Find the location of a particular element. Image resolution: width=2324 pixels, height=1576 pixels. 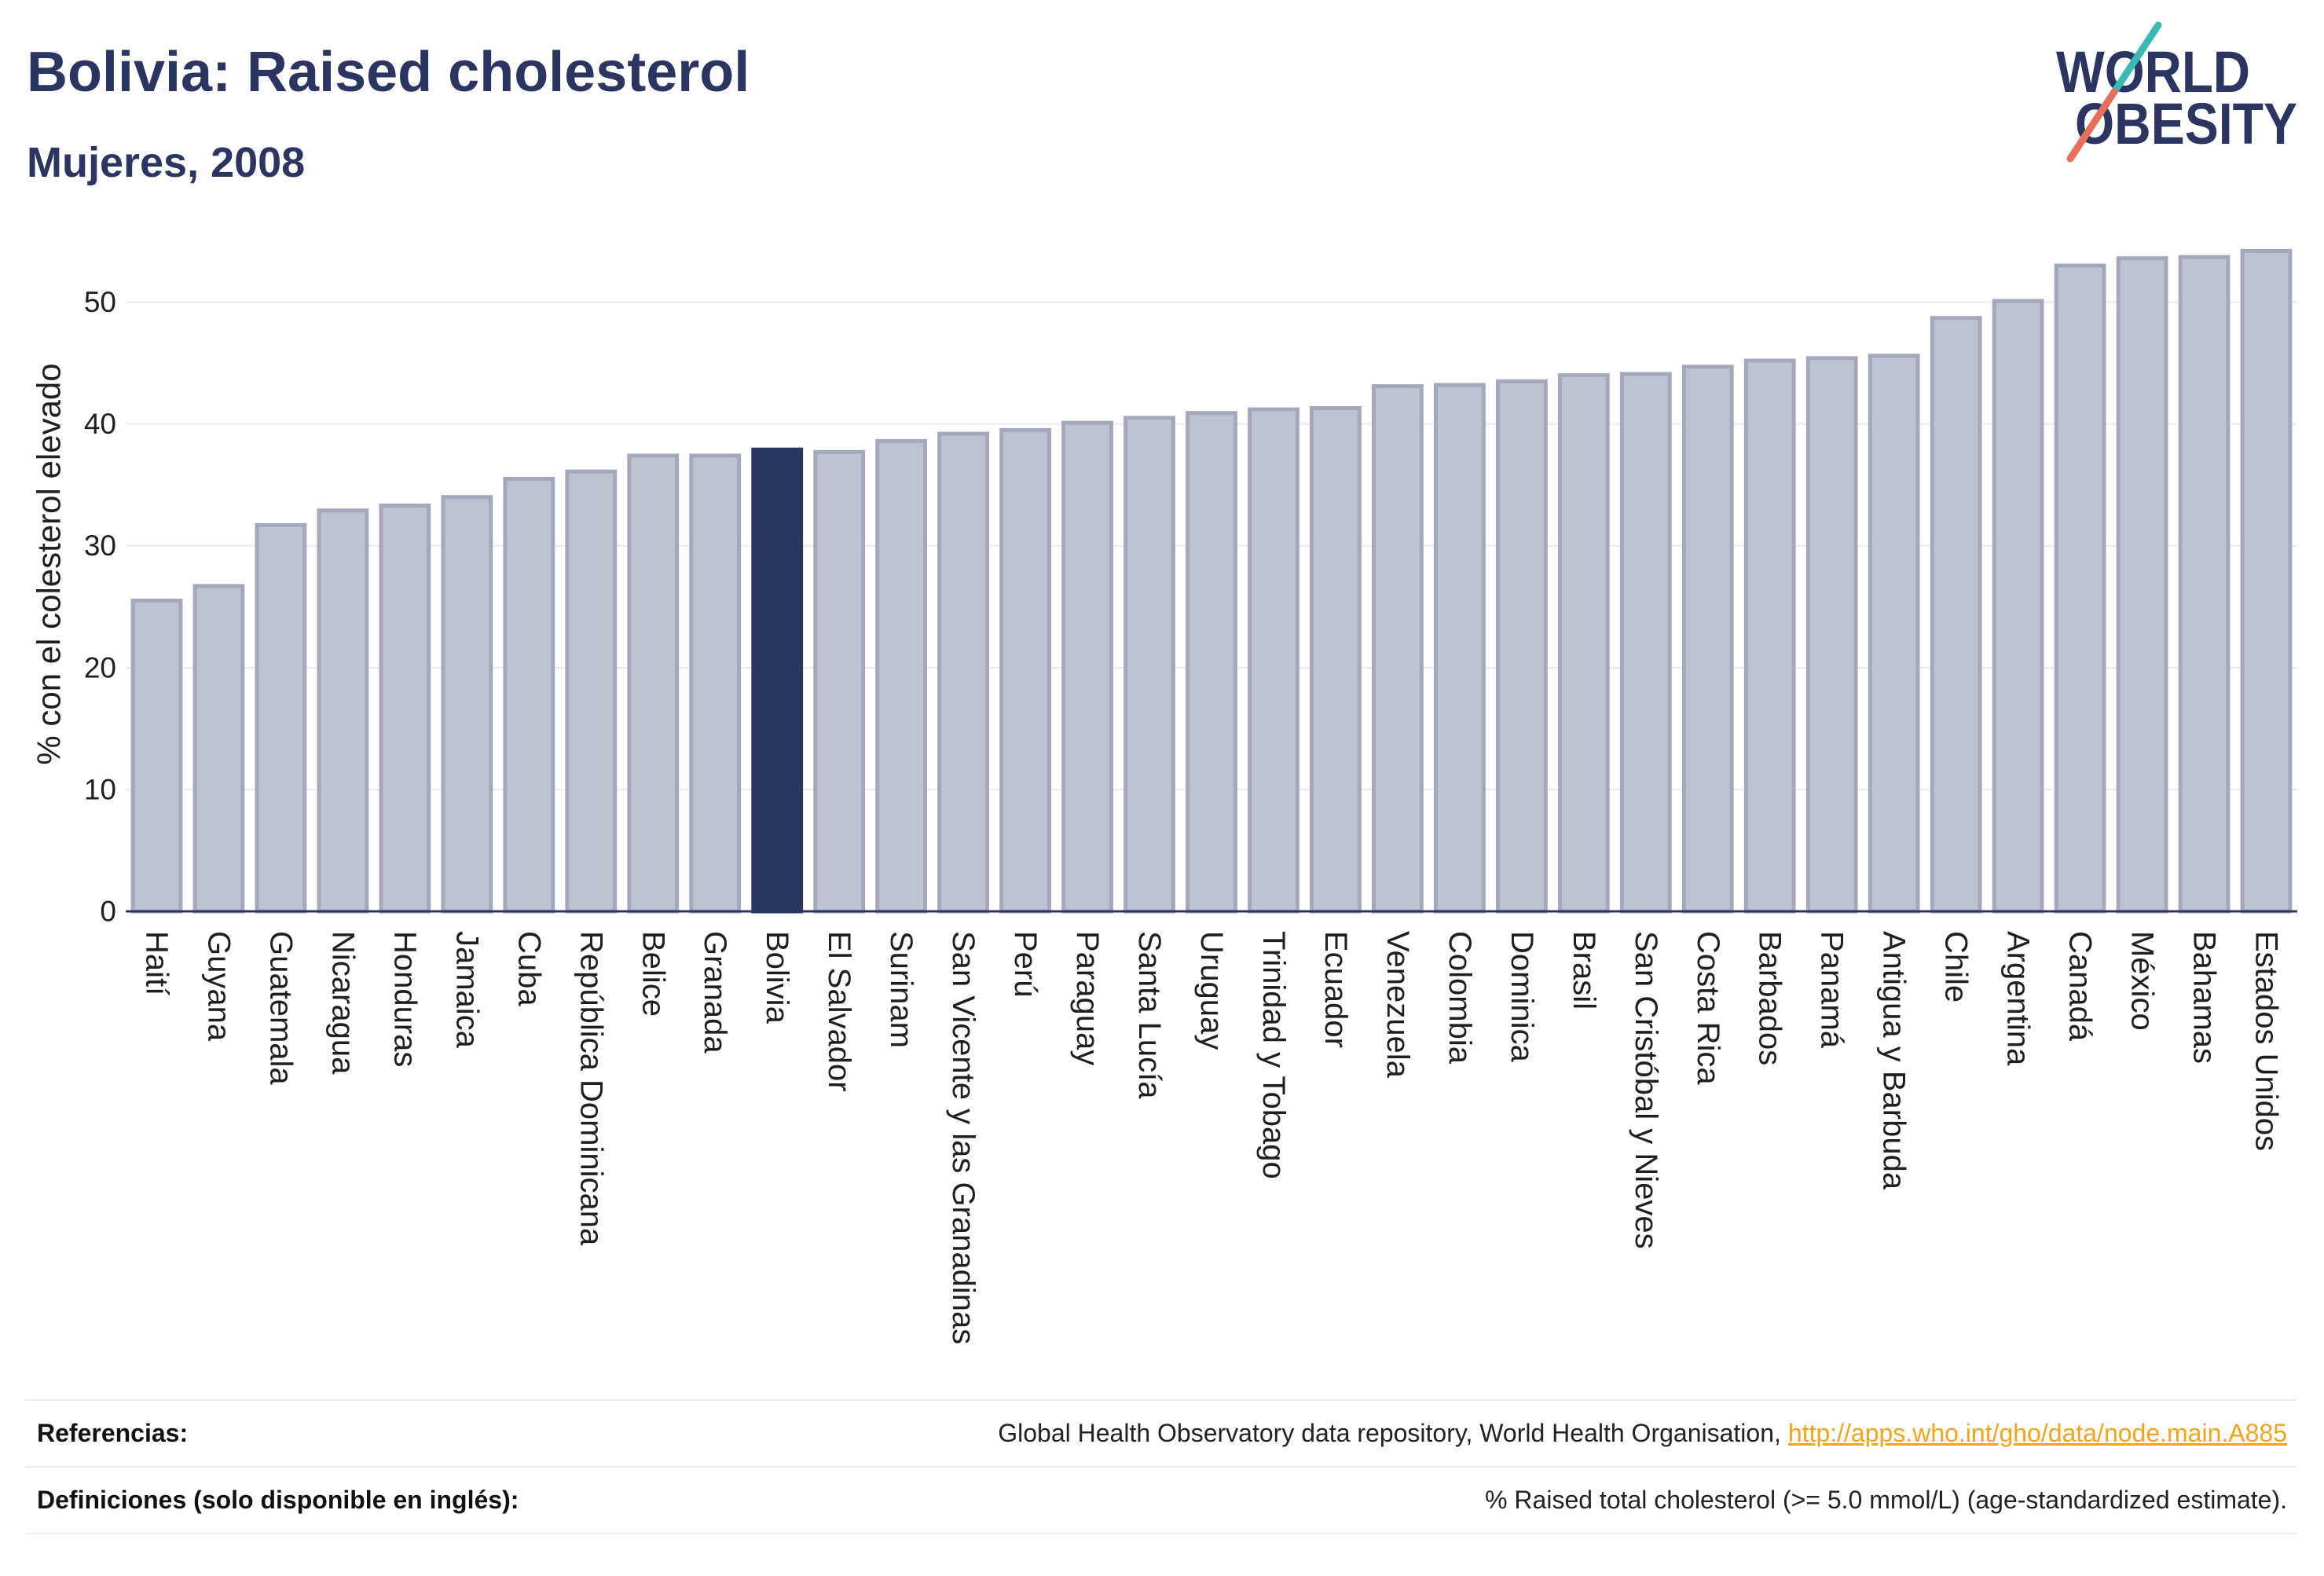

bar-paraguay is located at coordinates (1087, 667).